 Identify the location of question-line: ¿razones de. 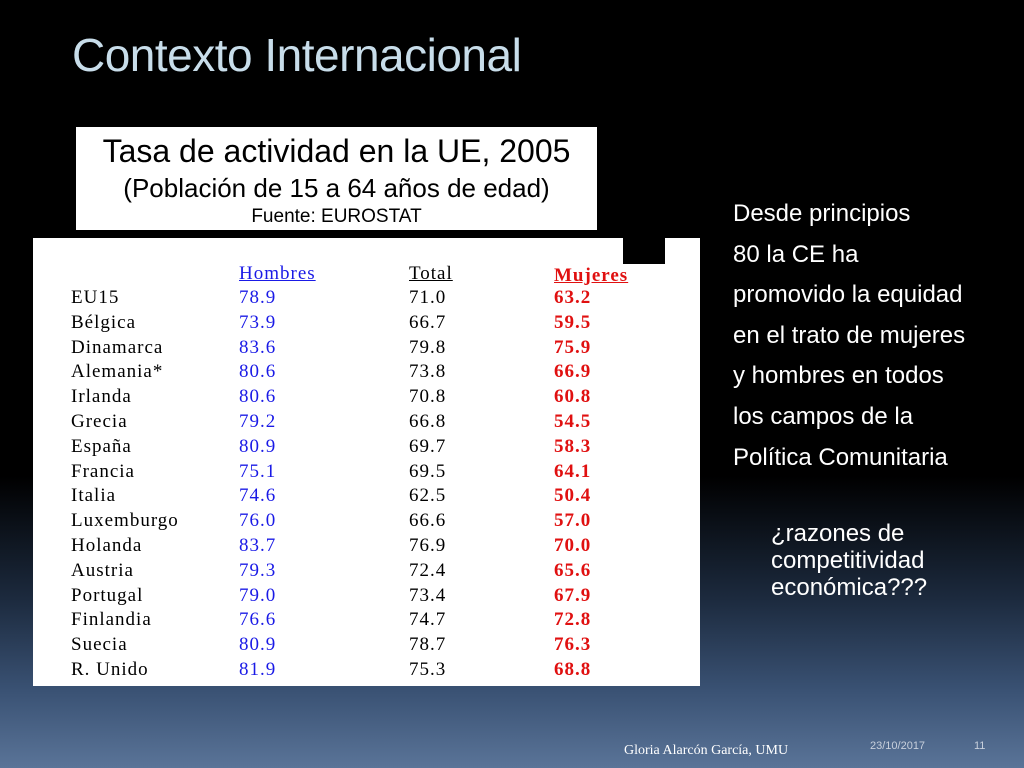
(838, 533).